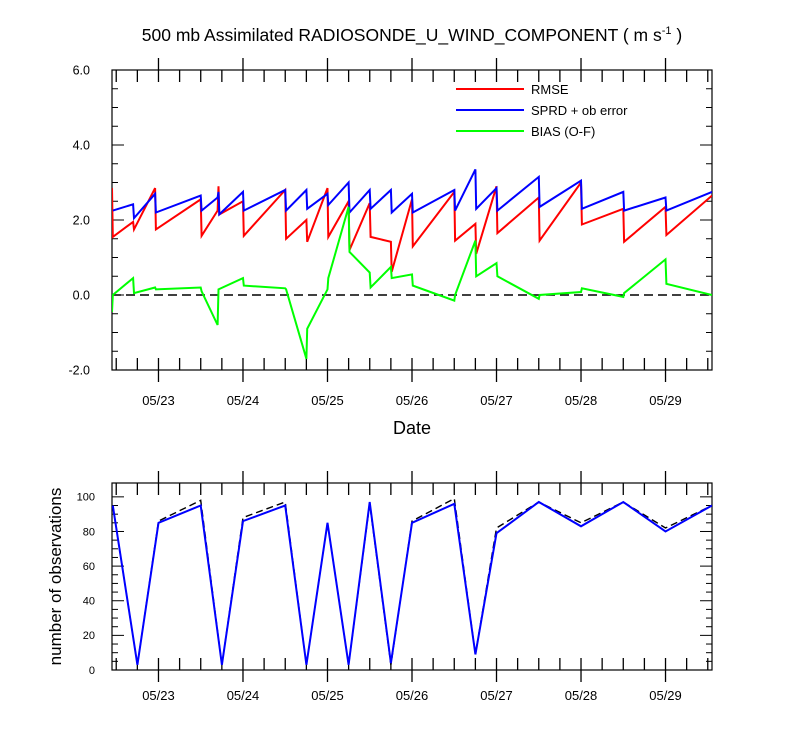 The width and height of the screenshot is (800, 755). What do you see at coordinates (563, 131) in the screenshot?
I see `legend-label: BIAS (O-F)` at bounding box center [563, 131].